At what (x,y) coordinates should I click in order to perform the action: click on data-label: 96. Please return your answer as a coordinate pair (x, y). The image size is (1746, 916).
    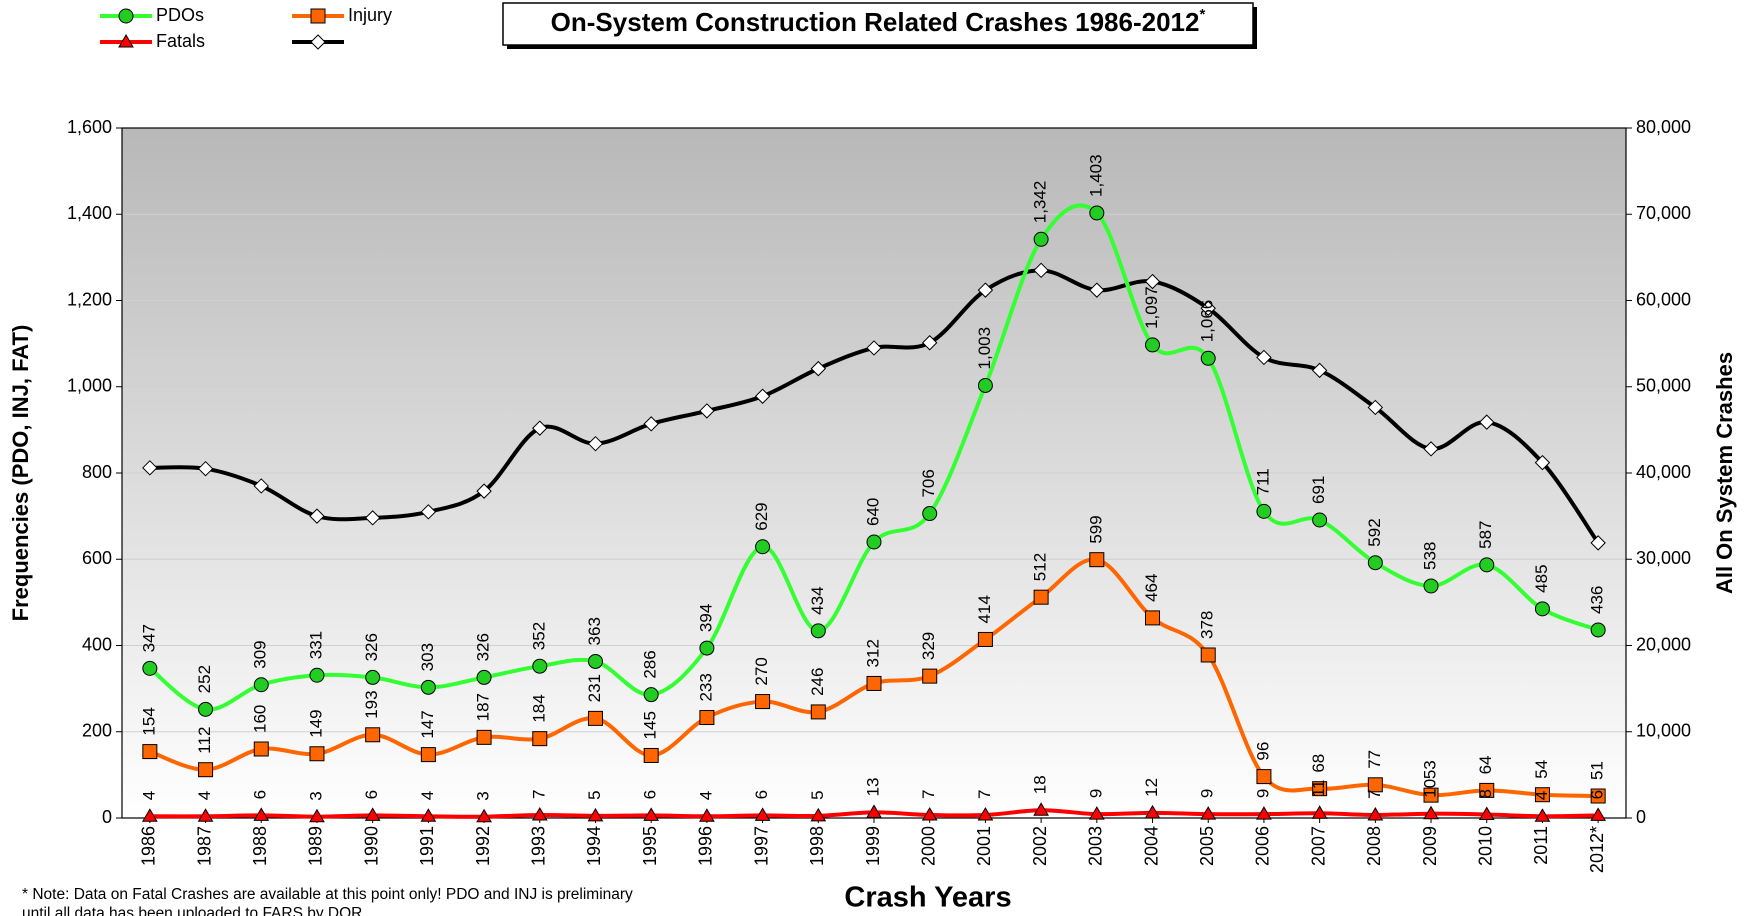
    Looking at the image, I should click on (1262, 751).